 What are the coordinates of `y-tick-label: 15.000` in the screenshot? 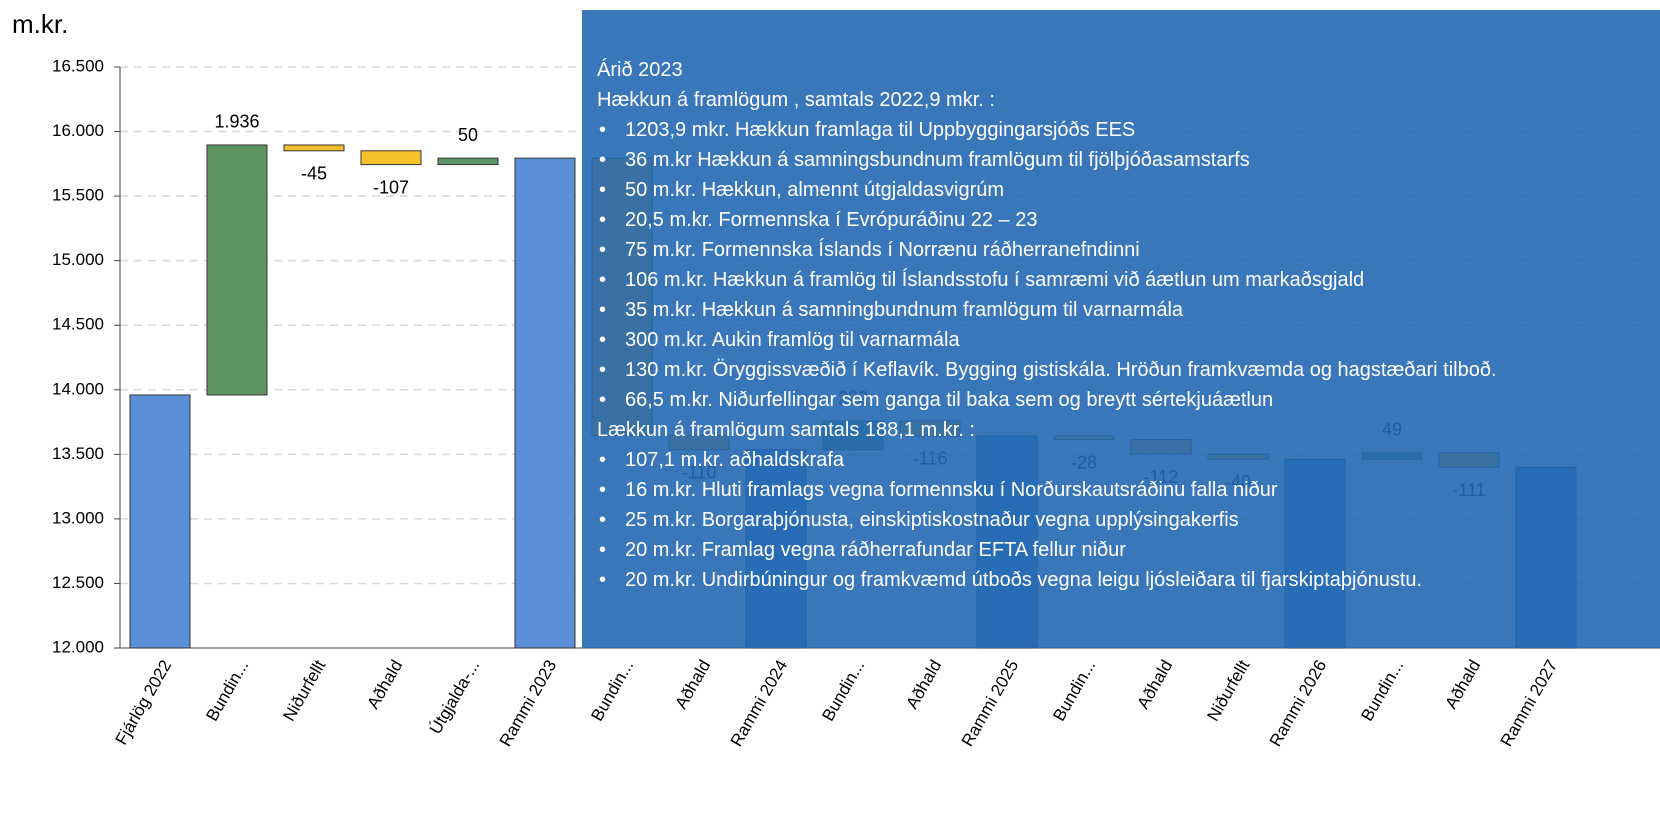 It's located at (78, 259).